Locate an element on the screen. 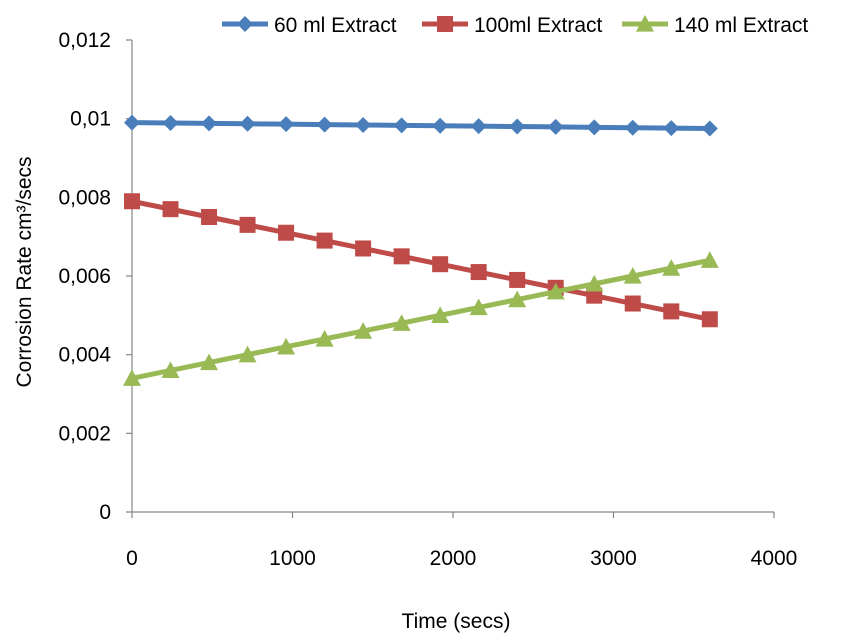 The width and height of the screenshot is (843, 642). y-tick-label: 0,004 is located at coordinates (84, 355).